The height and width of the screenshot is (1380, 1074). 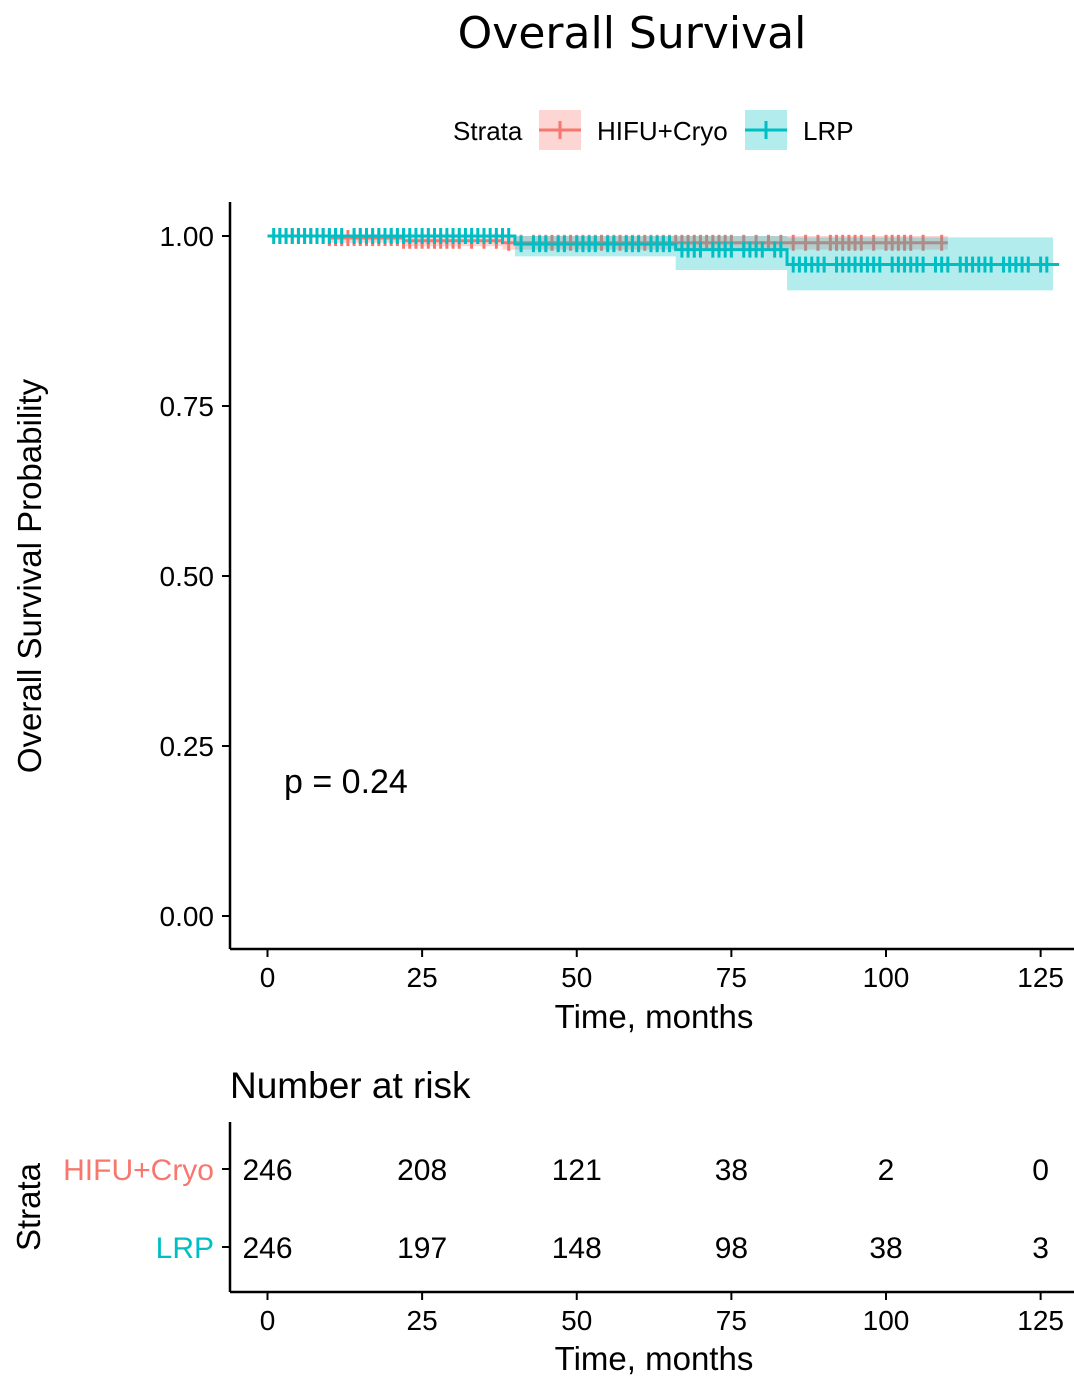 What do you see at coordinates (187, 746) in the screenshot?
I see `y-tick-label: 0.25` at bounding box center [187, 746].